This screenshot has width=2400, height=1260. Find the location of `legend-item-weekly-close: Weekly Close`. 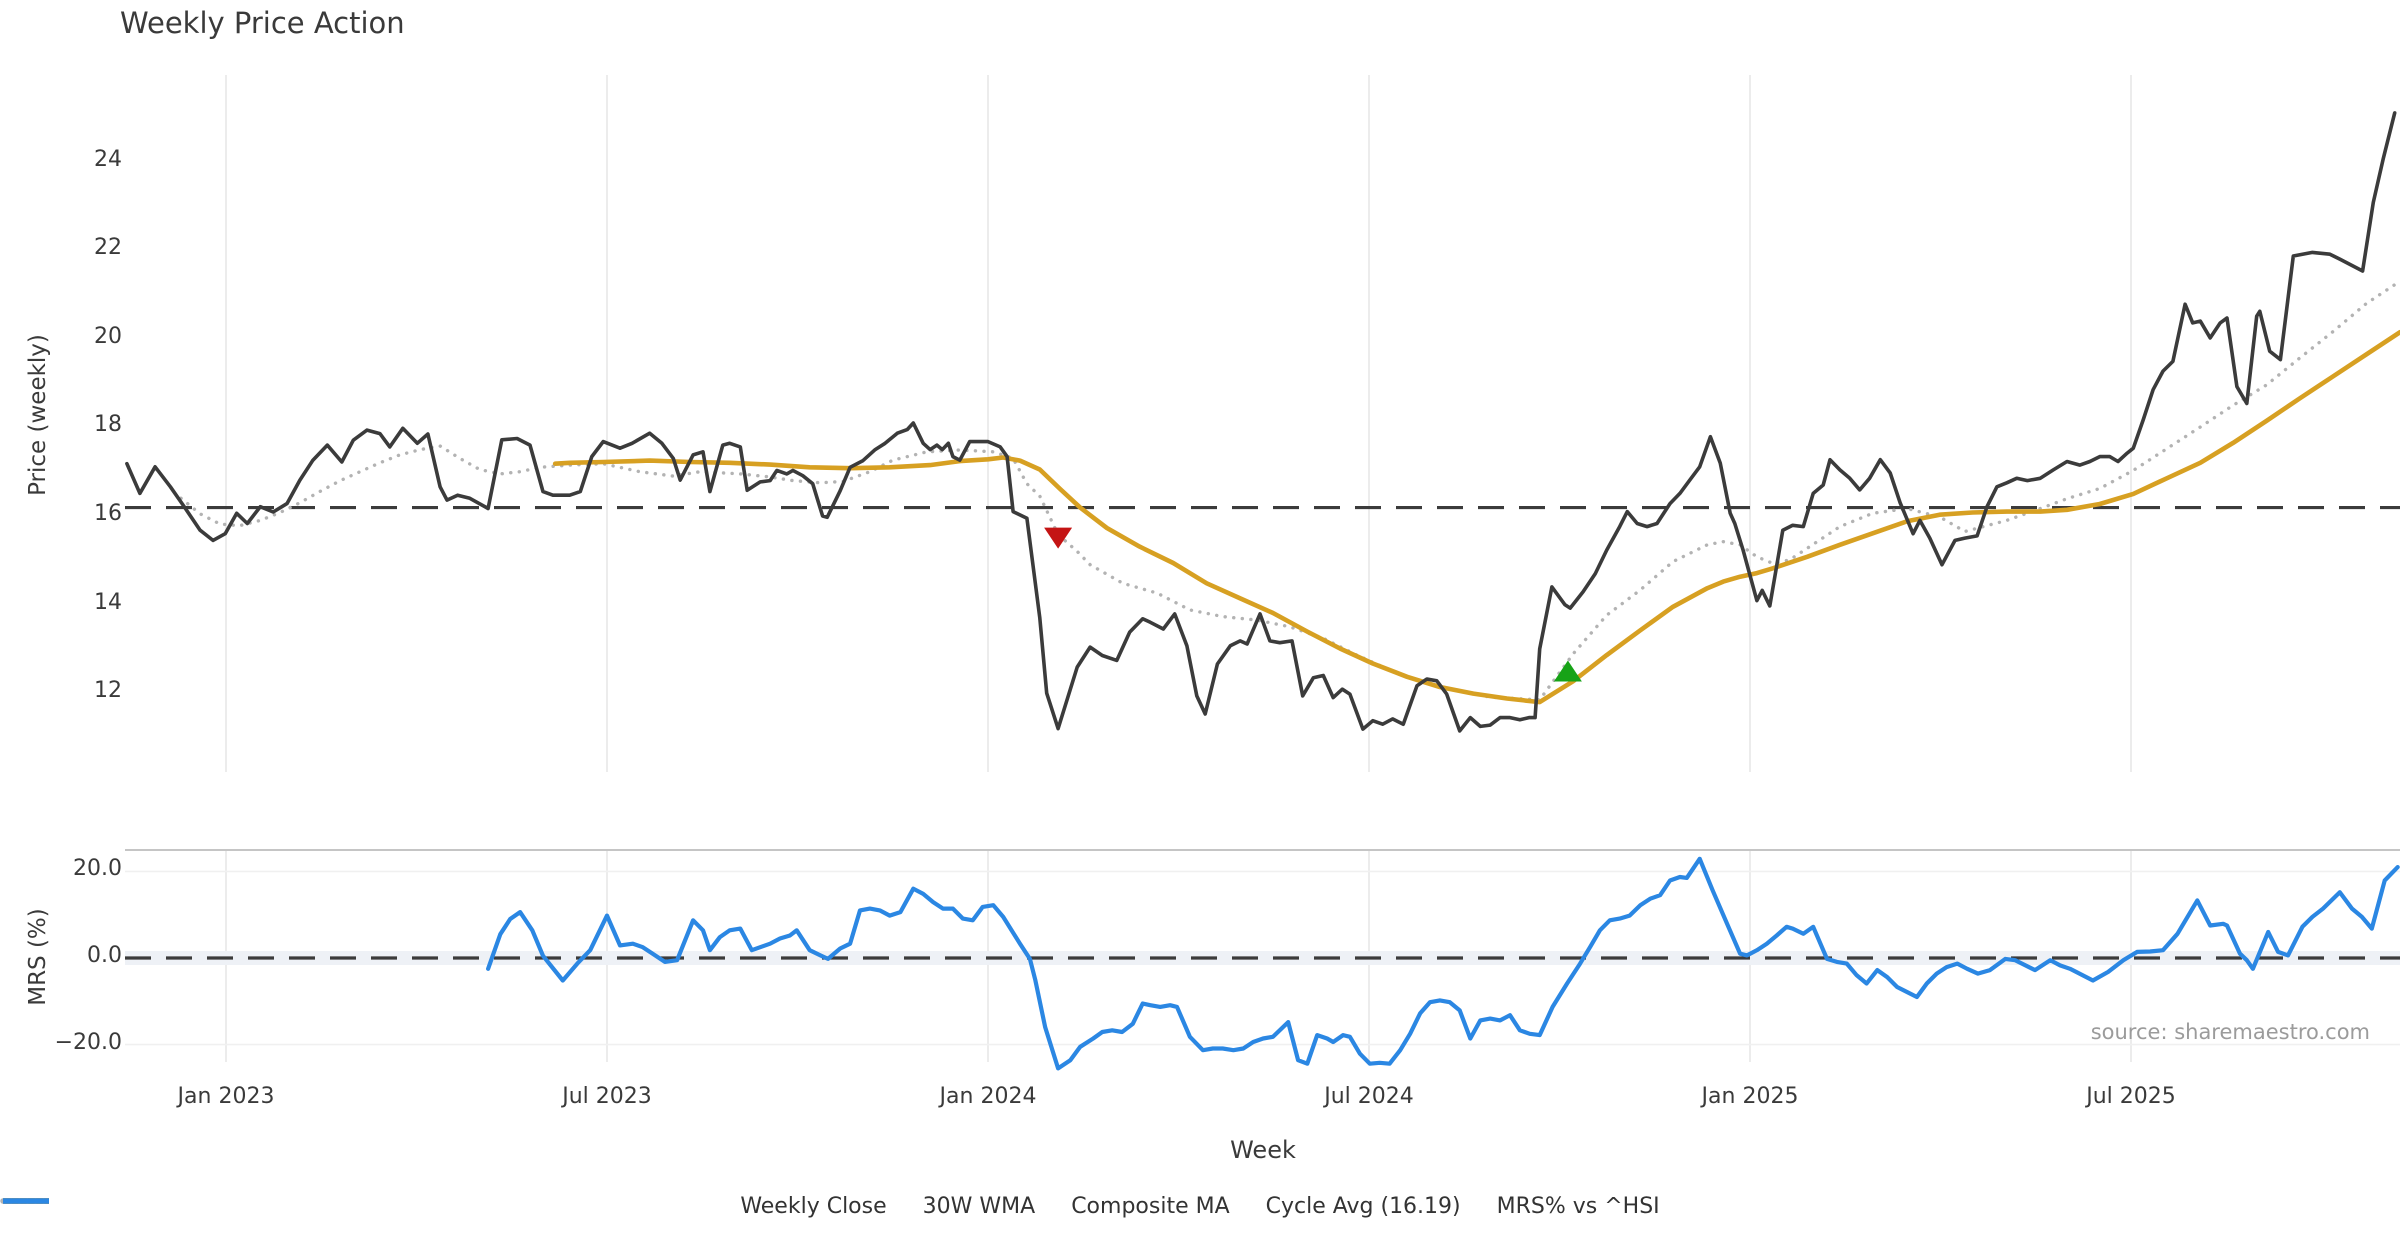

legend-item-weekly-close: Weekly Close is located at coordinates (445, 1206).